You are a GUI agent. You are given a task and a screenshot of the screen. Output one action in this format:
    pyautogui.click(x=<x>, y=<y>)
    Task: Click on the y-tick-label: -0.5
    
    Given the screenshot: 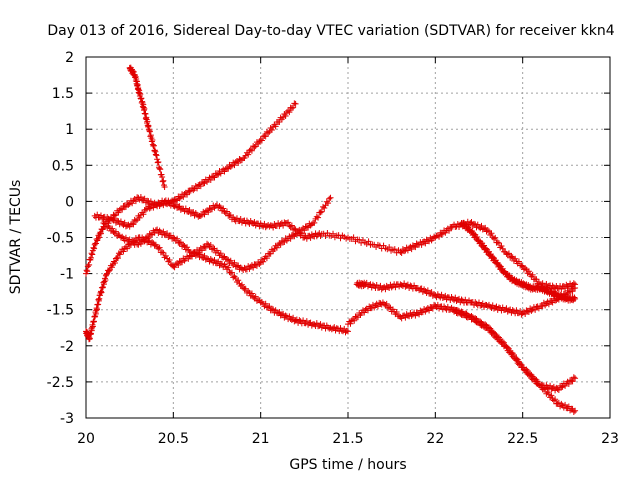 What is the action you would take?
    pyautogui.click(x=60, y=239)
    